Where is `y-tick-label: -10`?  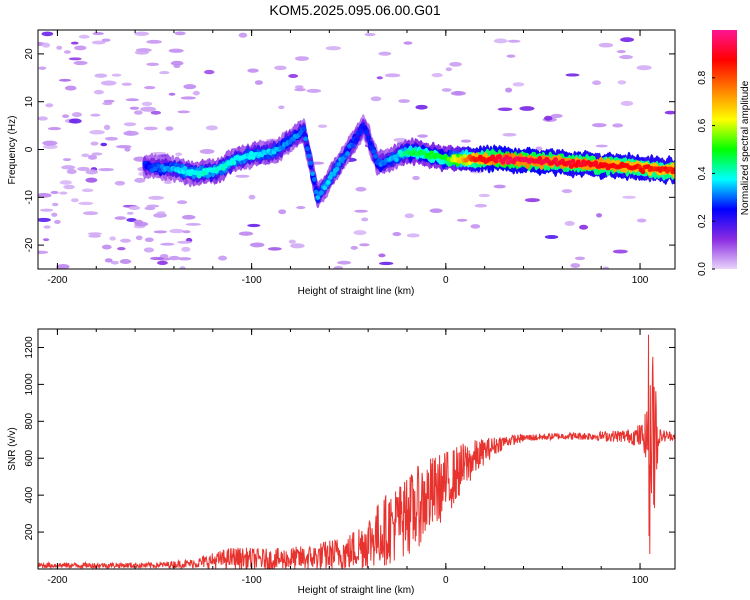
y-tick-label: -10 is located at coordinates (29, 197).